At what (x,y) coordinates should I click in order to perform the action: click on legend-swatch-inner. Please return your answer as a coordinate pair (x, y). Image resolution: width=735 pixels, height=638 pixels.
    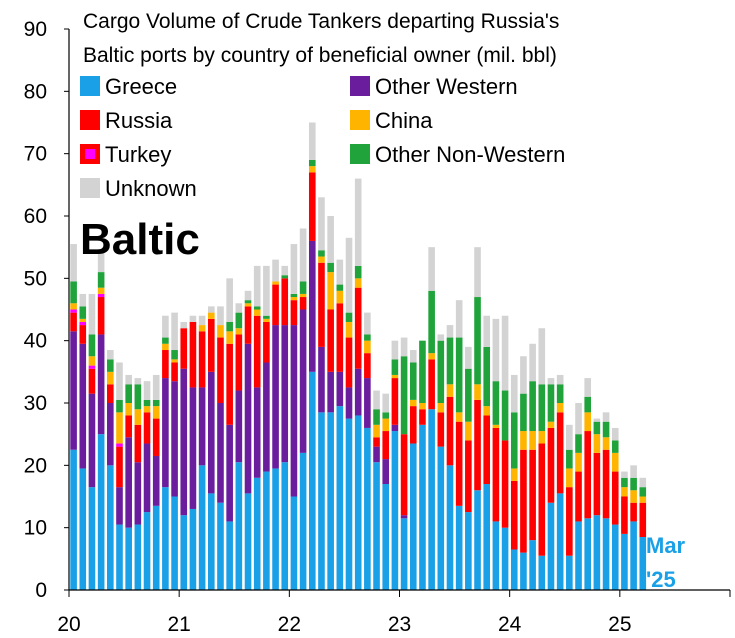
    Looking at the image, I should click on (90, 154).